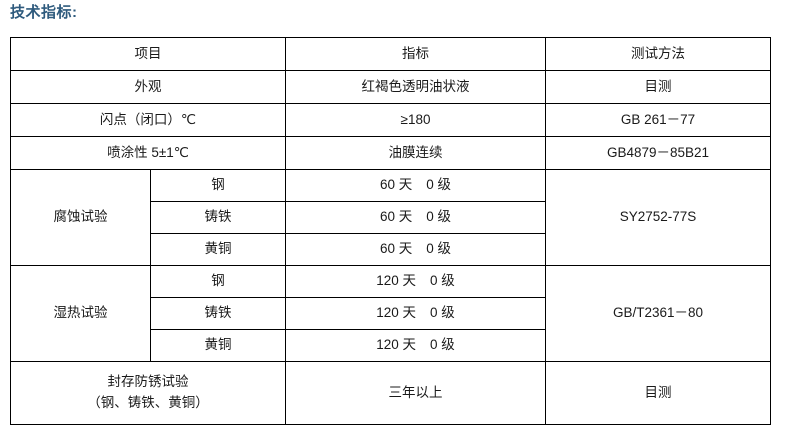  What do you see at coordinates (415, 54) in the screenshot?
I see `header-cell-index: 指标` at bounding box center [415, 54].